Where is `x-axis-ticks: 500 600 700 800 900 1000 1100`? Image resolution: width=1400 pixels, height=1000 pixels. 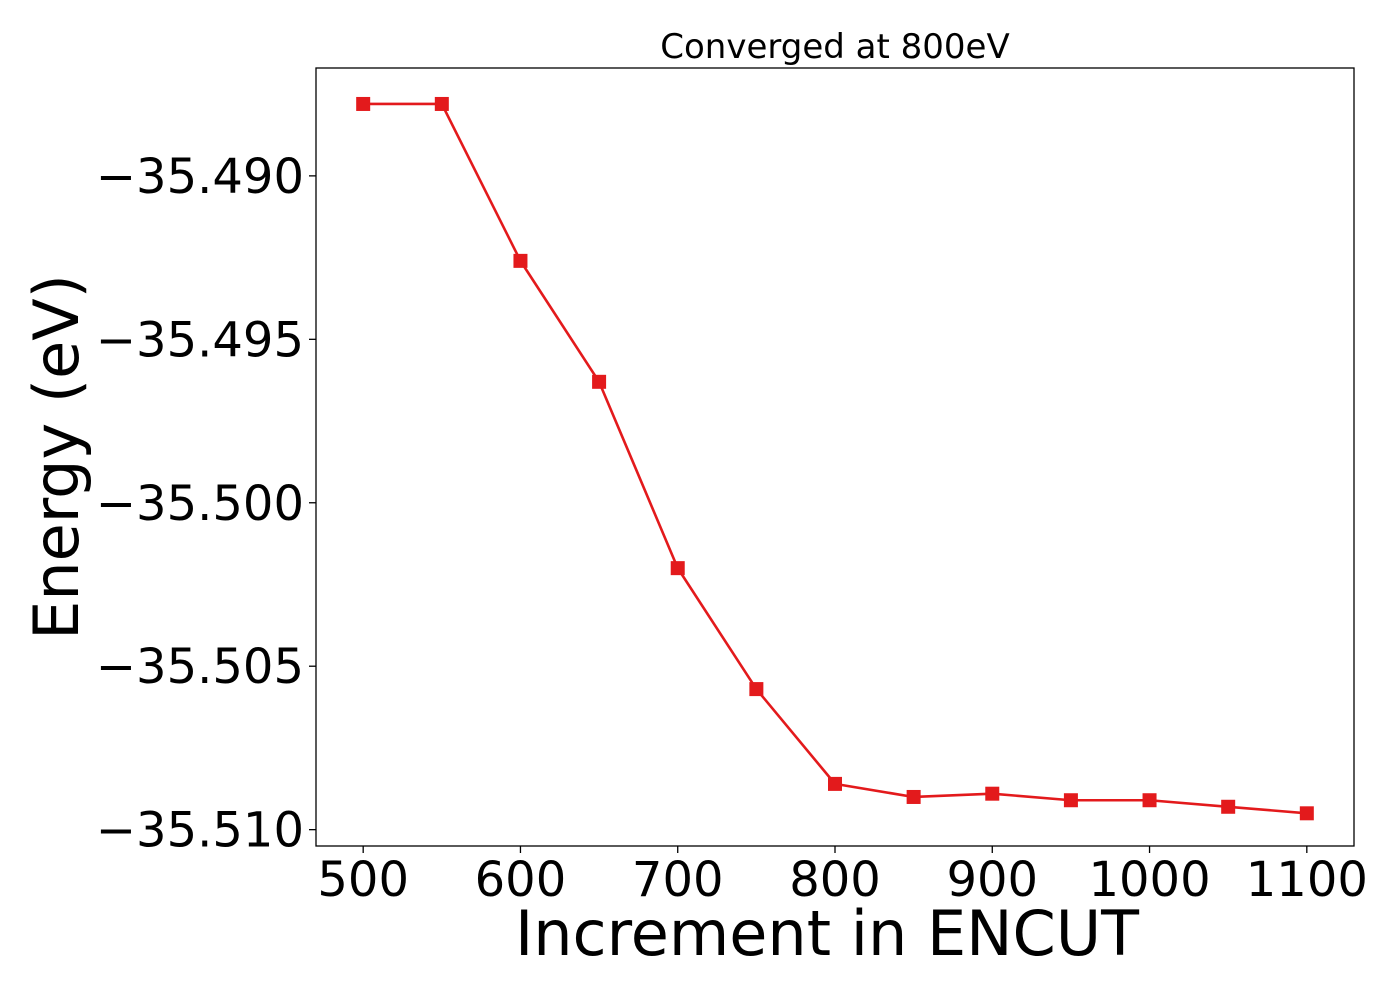
x-axis-ticks: 500 600 700 800 900 1000 1100 is located at coordinates (842, 877).